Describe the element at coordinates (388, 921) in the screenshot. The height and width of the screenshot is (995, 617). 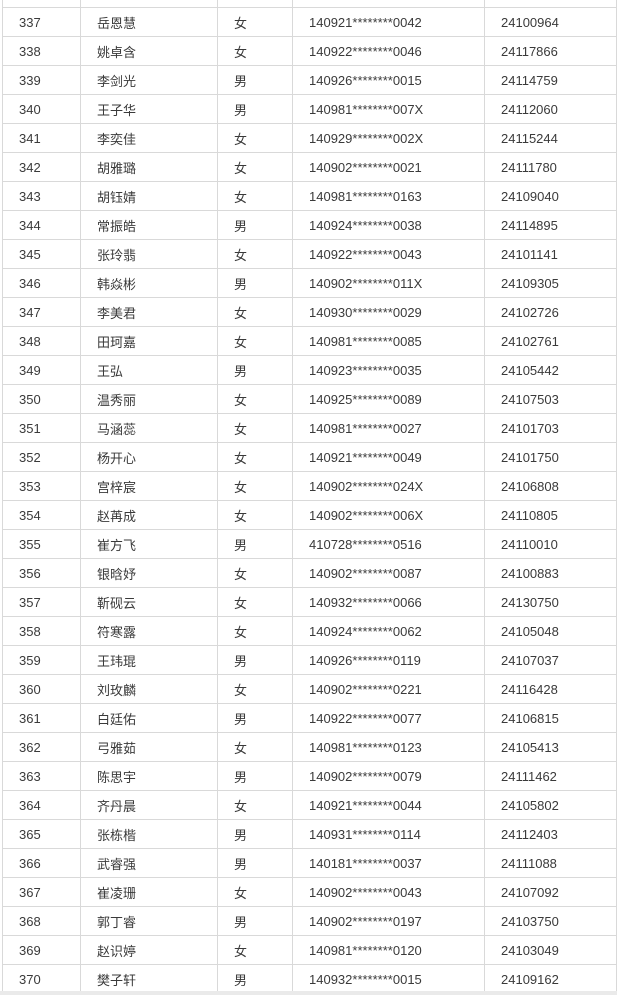
I see `id-number-cell: 140902********0197` at that location.